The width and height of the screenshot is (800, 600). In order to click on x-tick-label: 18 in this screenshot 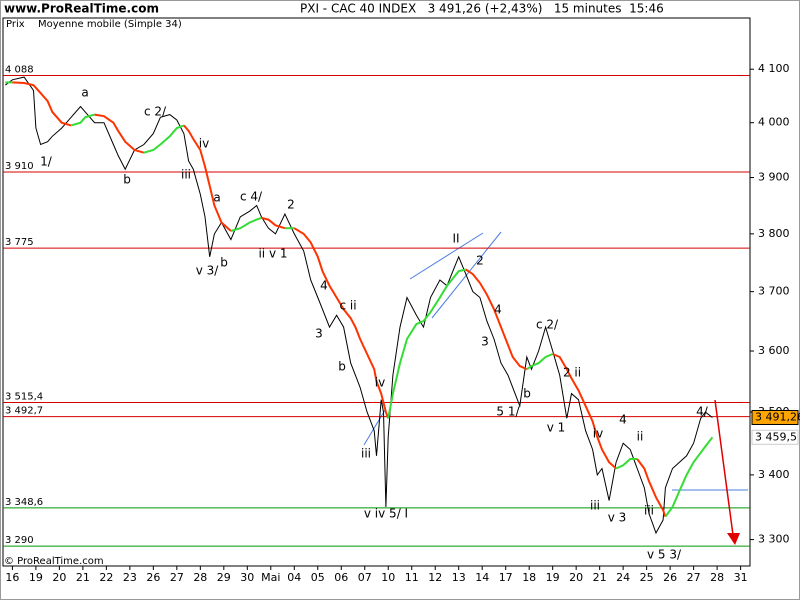, I will do `click(529, 577)`.